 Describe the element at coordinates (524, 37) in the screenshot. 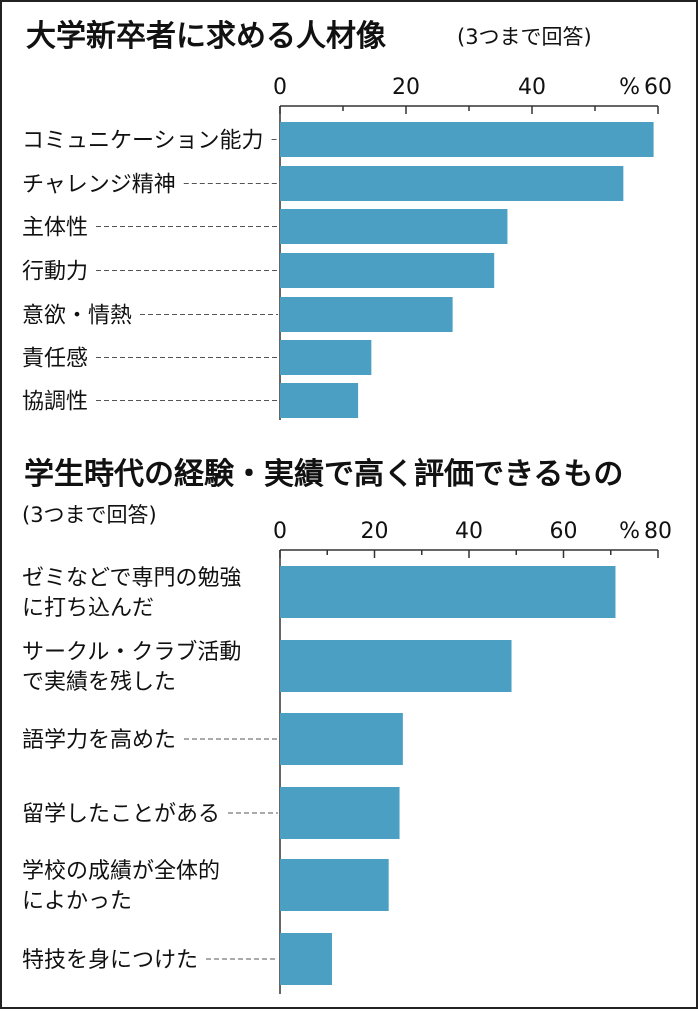

I see `chart1-subtitle: (3つまで回答)` at that location.